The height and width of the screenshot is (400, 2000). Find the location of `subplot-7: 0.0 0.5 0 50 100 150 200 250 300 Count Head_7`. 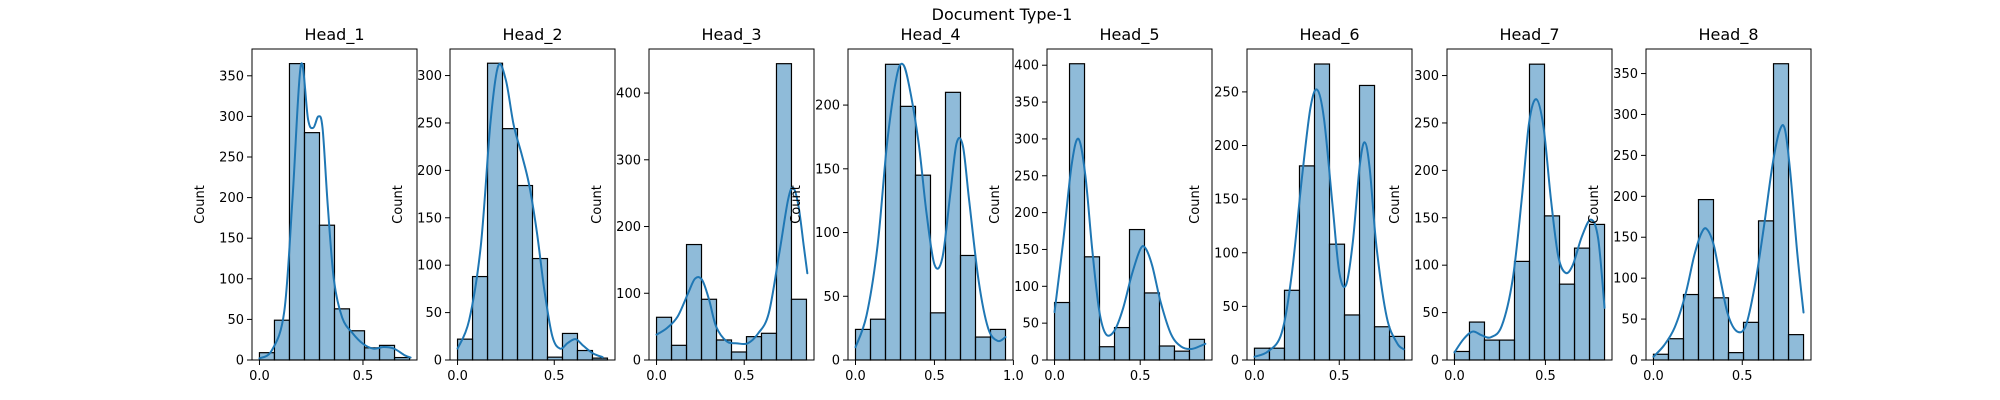

subplot-7: 0.0 0.5 0 50 100 150 200 250 300 Count Head_7 is located at coordinates (1500, 204).